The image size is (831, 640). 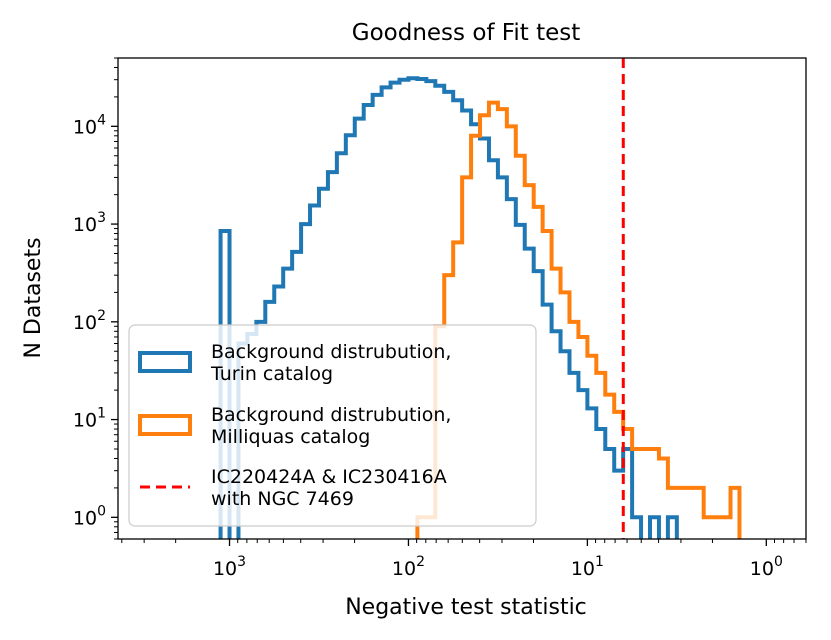 I want to click on y-tick-label: 10³, so click(x=89, y=223).